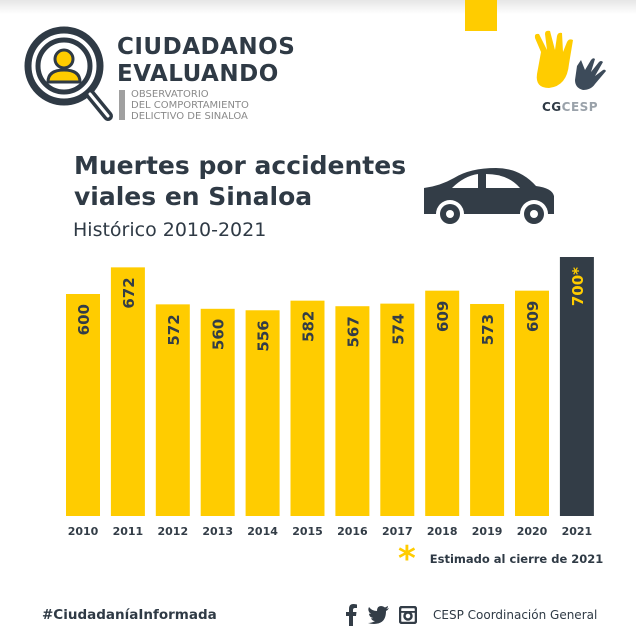 The width and height of the screenshot is (636, 638). What do you see at coordinates (397, 409) in the screenshot?
I see `bar-2017` at bounding box center [397, 409].